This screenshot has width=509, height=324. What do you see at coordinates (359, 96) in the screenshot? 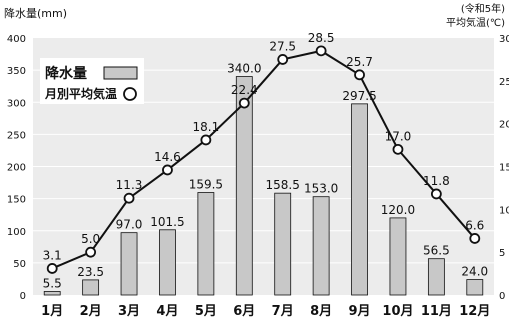
I see `precipitation-value-label: 297.5` at bounding box center [359, 96].